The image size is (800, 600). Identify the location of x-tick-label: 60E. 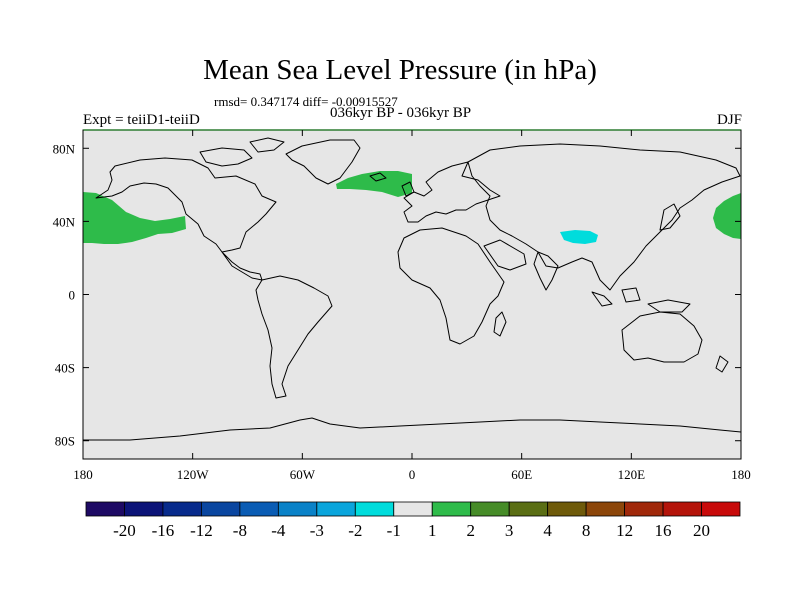
(521, 474).